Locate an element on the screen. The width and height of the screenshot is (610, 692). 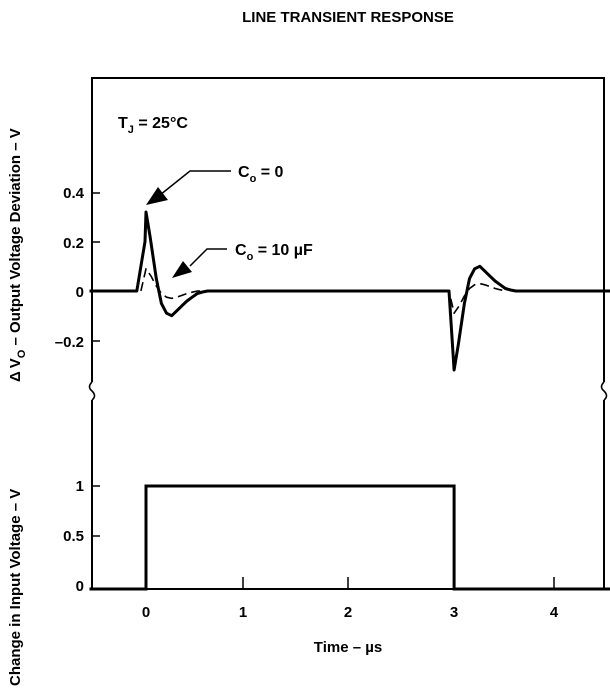
upper-y-axis-title: ΔVO – Output Voltage Deviation – V is located at coordinates (17, 255).